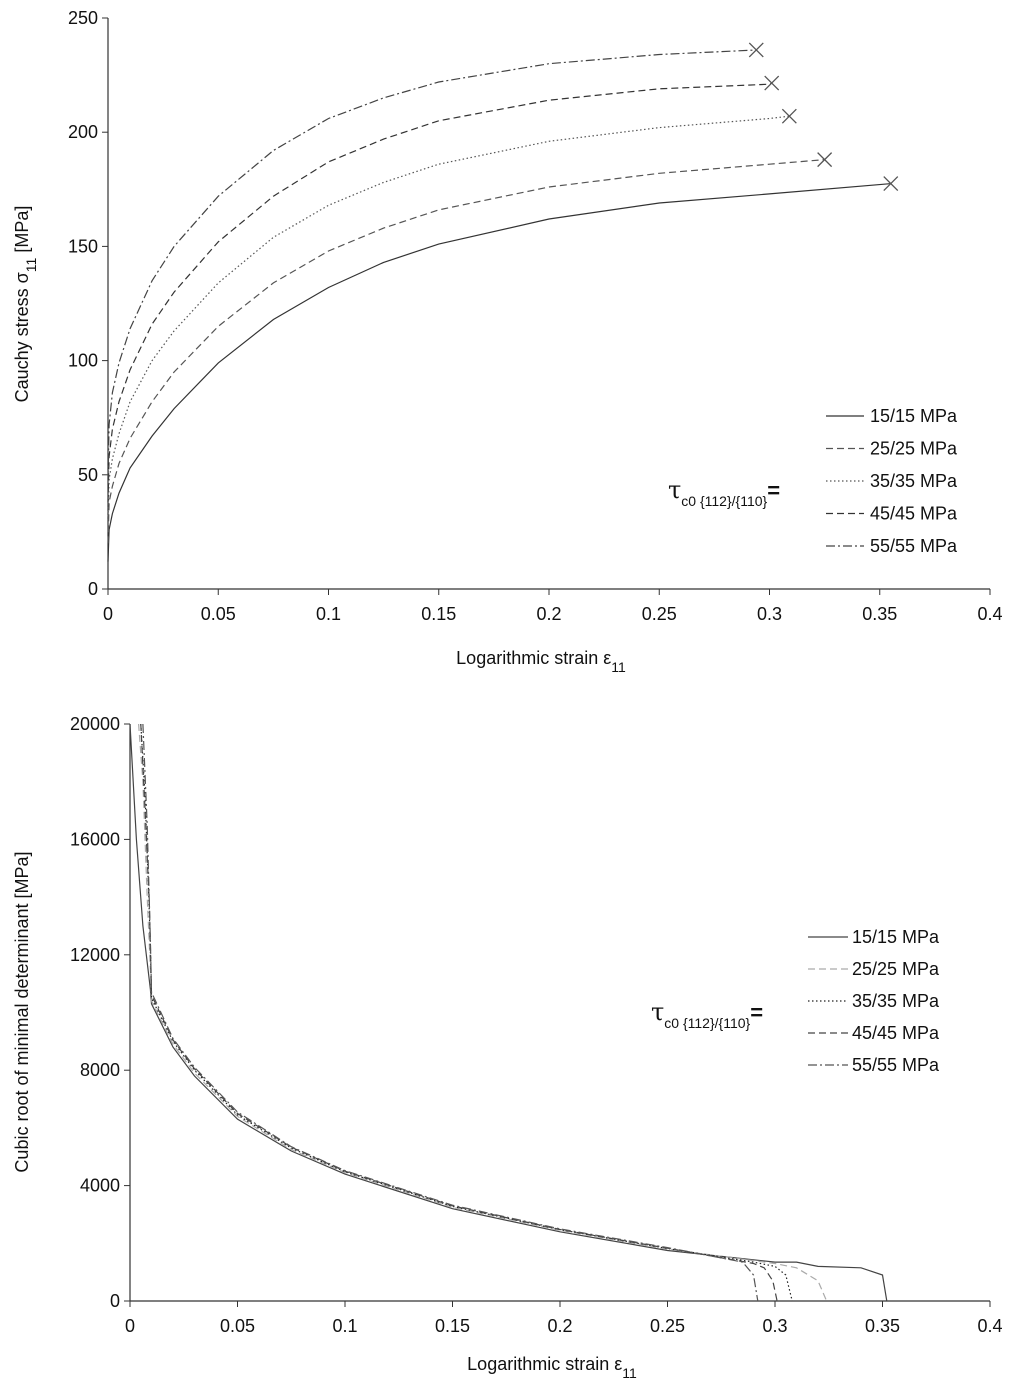 This screenshot has height=1378, width=1010. I want to click on y-tick-label: 8000, so click(100, 1070).